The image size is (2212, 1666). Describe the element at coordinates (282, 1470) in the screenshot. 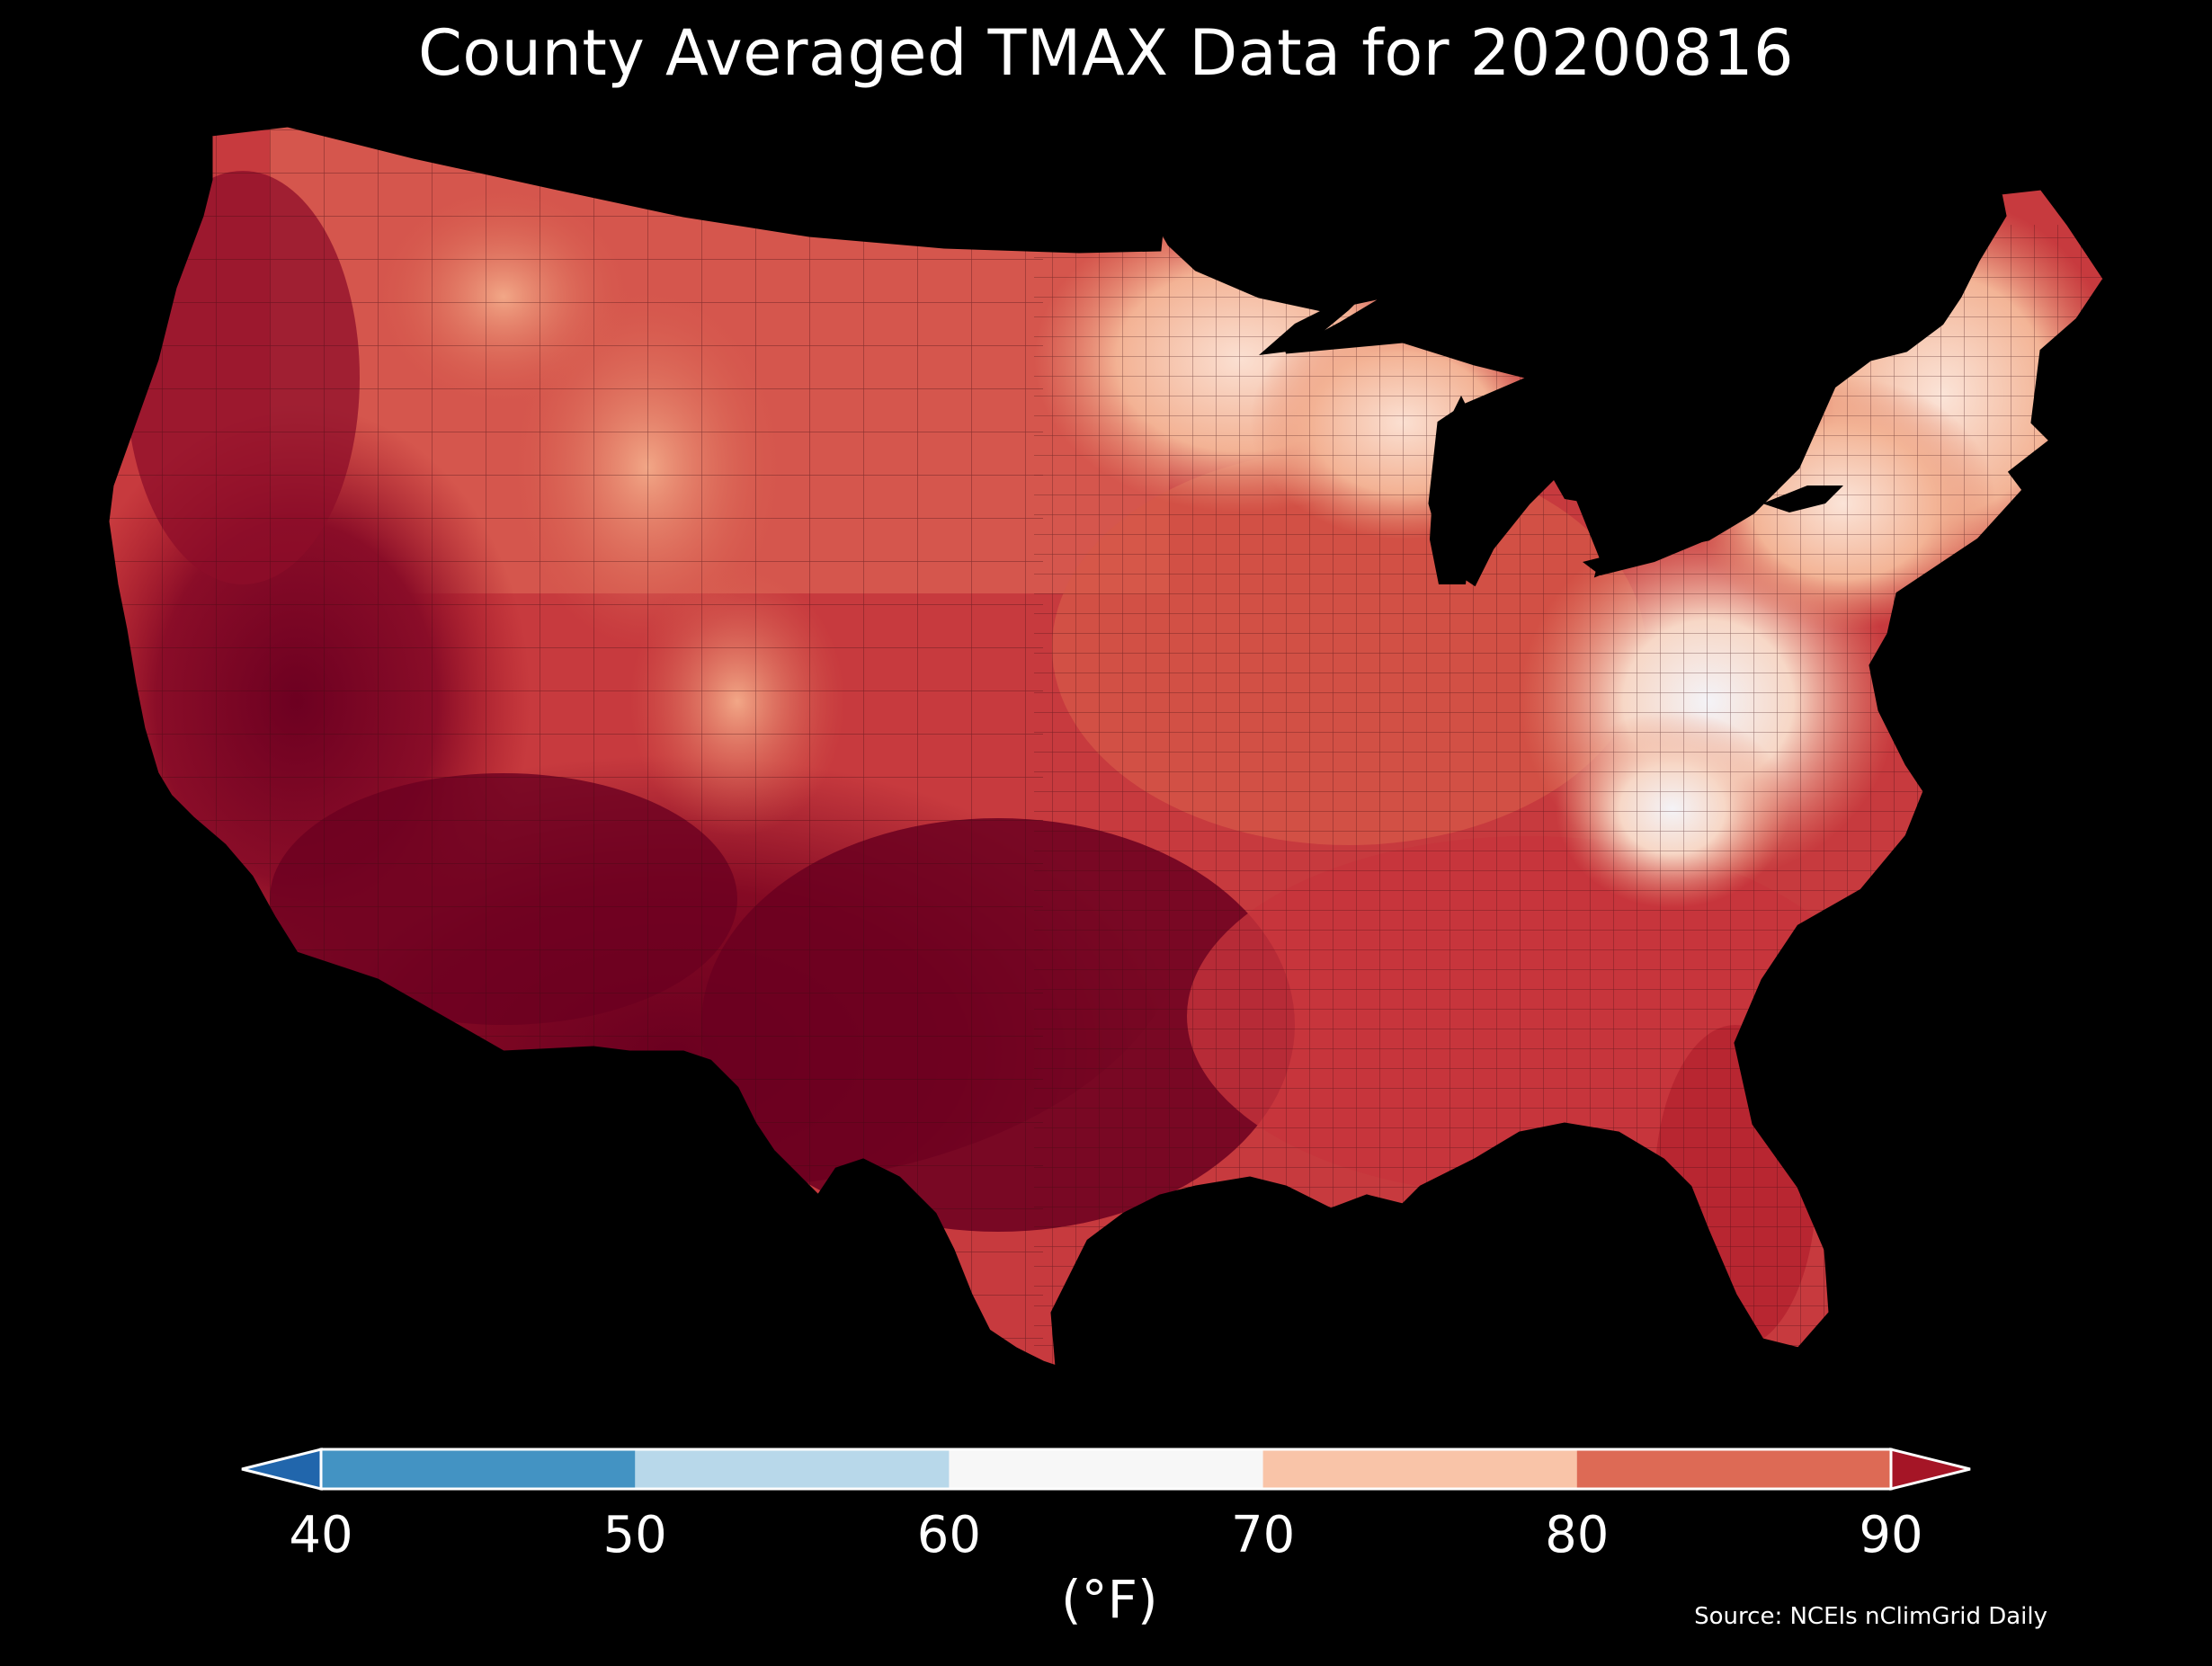

I see `colorbar-extend-low` at that location.